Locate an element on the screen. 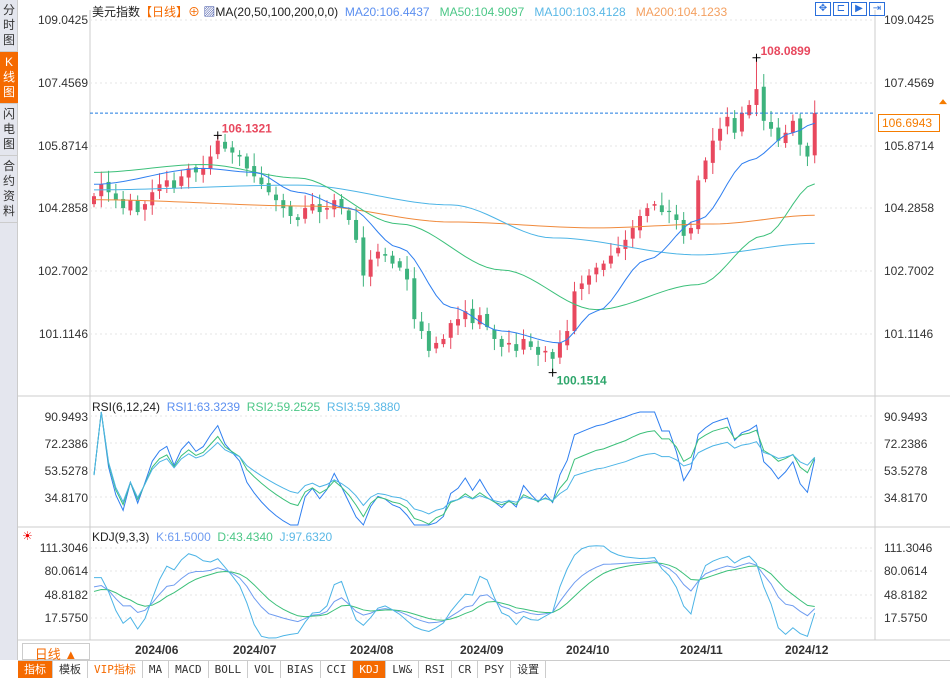 The image size is (950, 678). date-label: 2024/09 is located at coordinates (482, 650).